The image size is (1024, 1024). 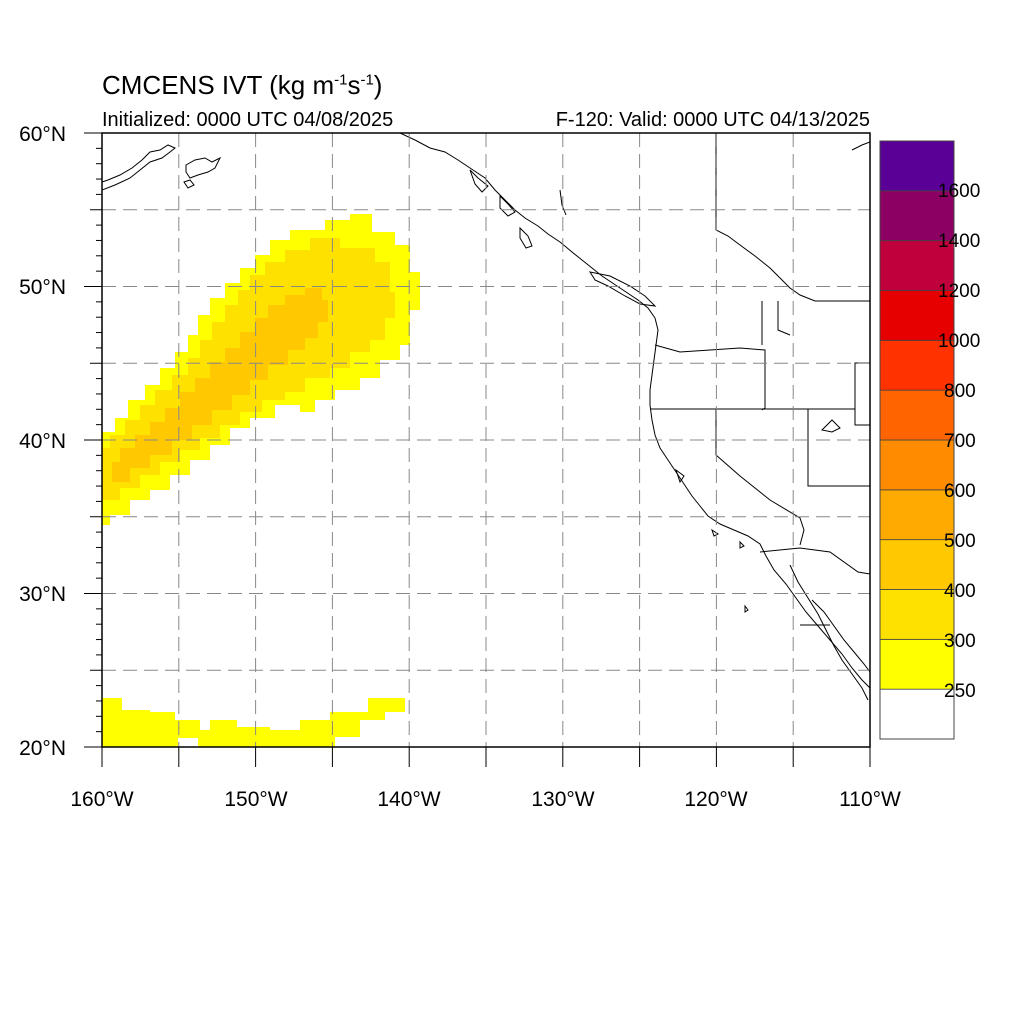 I want to click on colorbar-label-1600: 1600, so click(x=959, y=191).